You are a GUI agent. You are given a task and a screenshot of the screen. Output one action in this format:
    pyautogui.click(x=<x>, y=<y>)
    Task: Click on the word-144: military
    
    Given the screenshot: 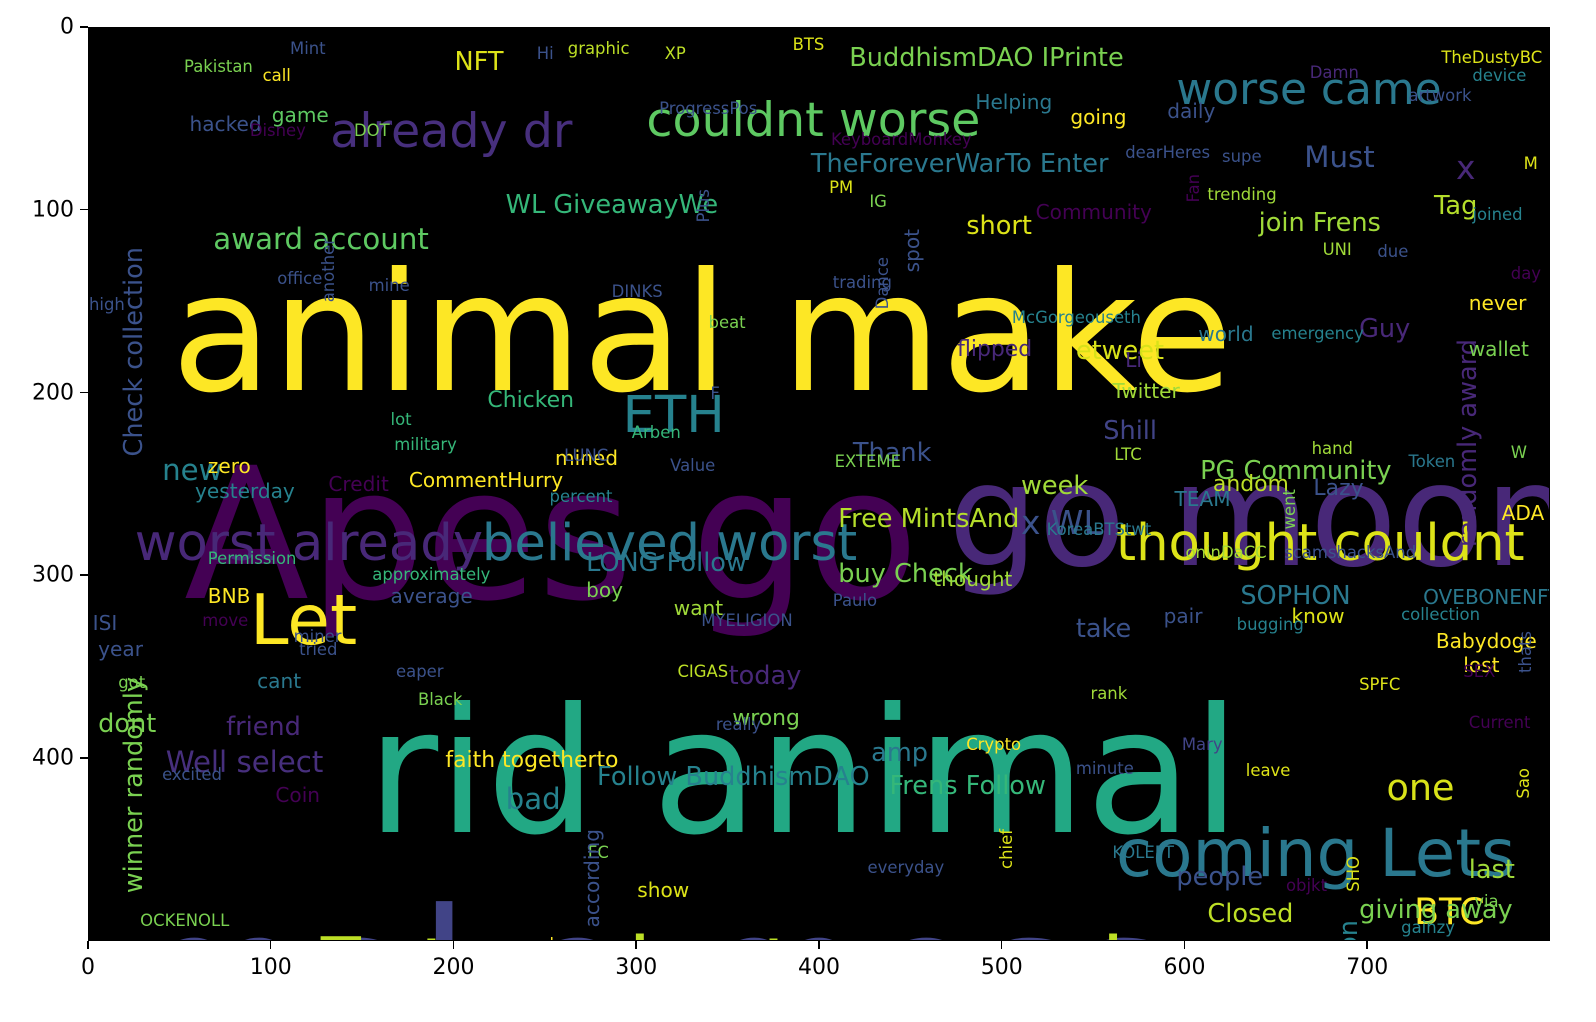 What is the action you would take?
    pyautogui.click(x=425, y=445)
    